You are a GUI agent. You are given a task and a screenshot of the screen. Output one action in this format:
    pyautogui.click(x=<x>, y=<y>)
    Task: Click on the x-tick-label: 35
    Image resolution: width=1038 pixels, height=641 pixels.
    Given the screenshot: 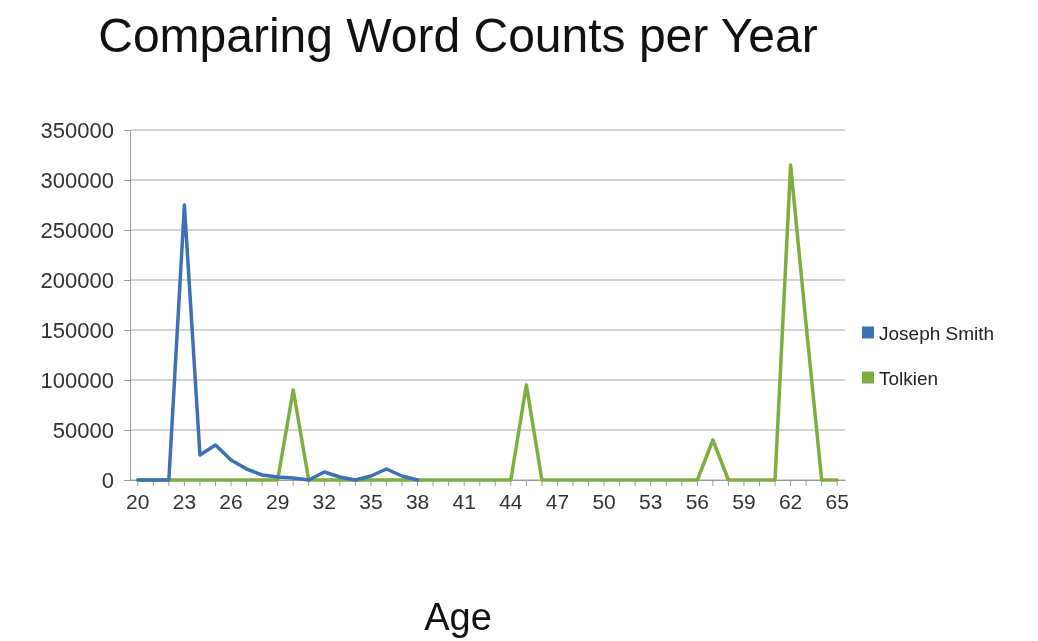 What is the action you would take?
    pyautogui.click(x=371, y=501)
    